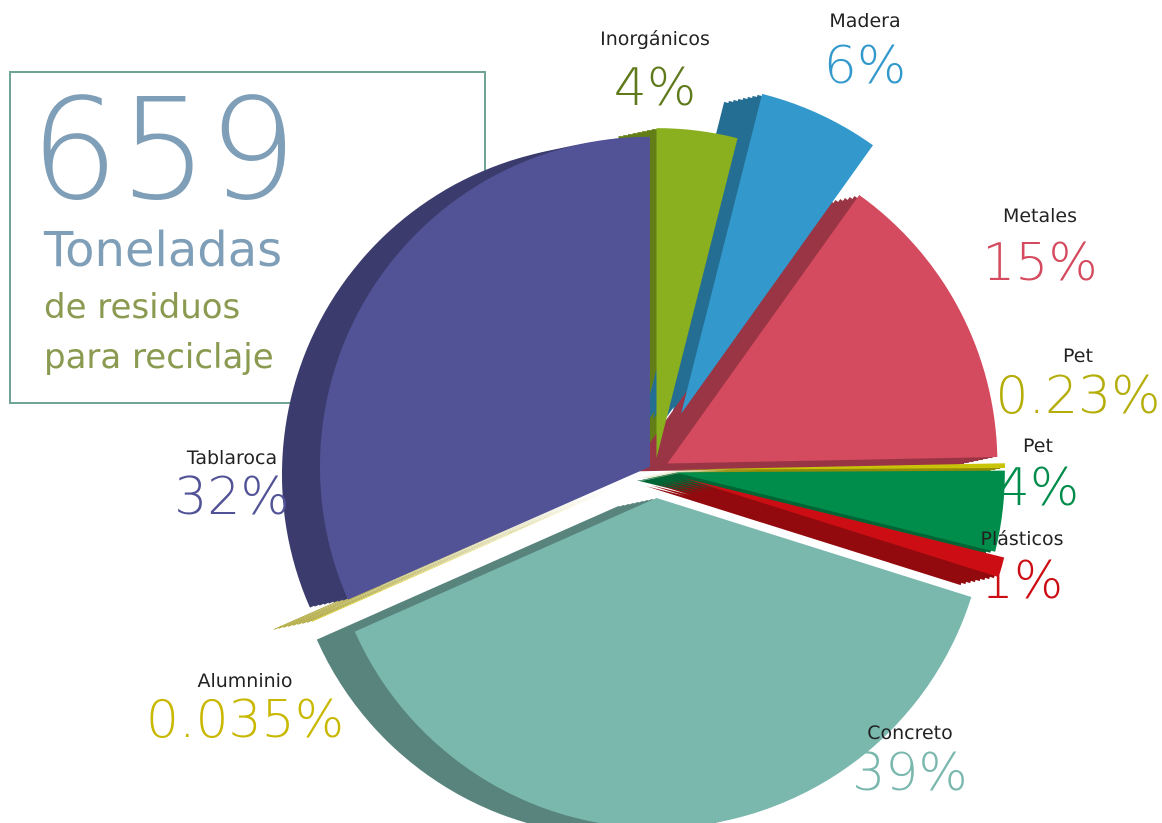  Describe the element at coordinates (159, 357) in the screenshot. I see `subtitle-line: para reciclaje` at that location.